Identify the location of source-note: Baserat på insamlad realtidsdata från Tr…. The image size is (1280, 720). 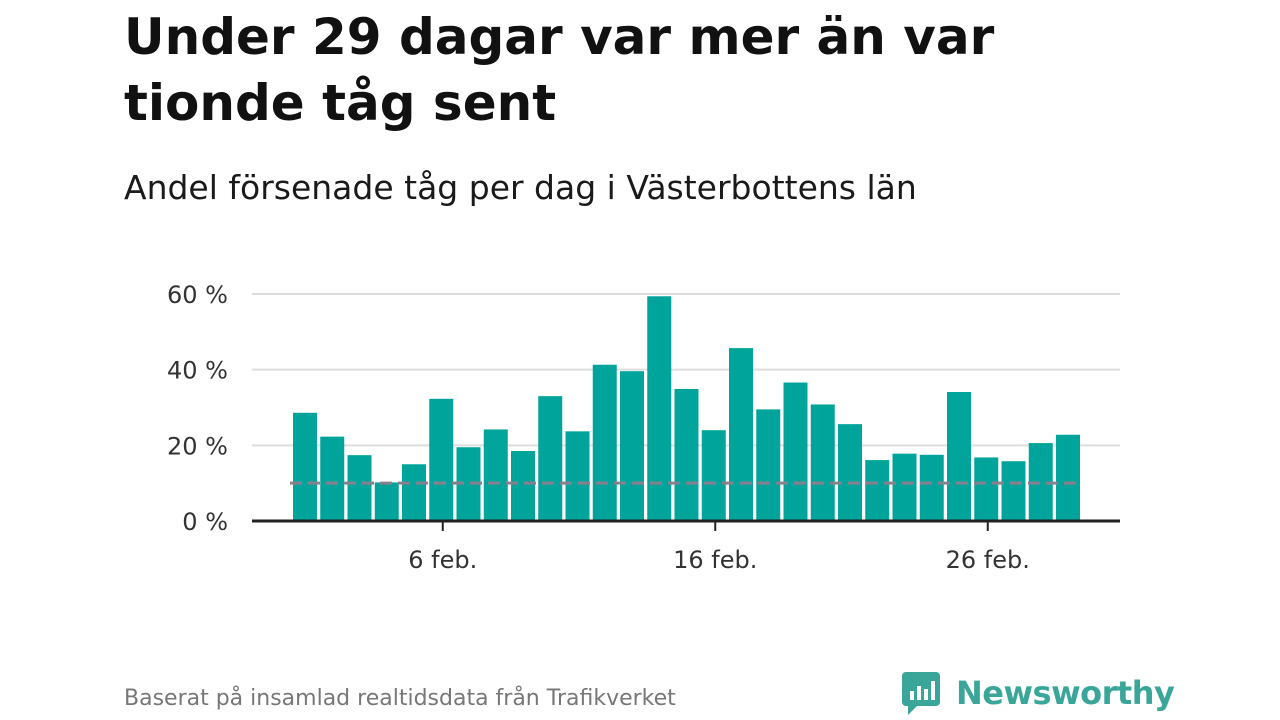
(400, 698).